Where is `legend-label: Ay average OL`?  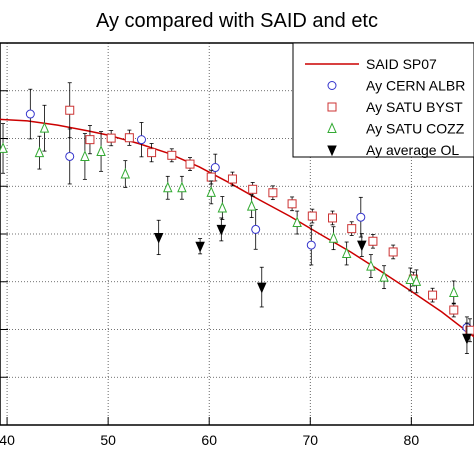
legend-label: Ay average OL is located at coordinates (412, 150).